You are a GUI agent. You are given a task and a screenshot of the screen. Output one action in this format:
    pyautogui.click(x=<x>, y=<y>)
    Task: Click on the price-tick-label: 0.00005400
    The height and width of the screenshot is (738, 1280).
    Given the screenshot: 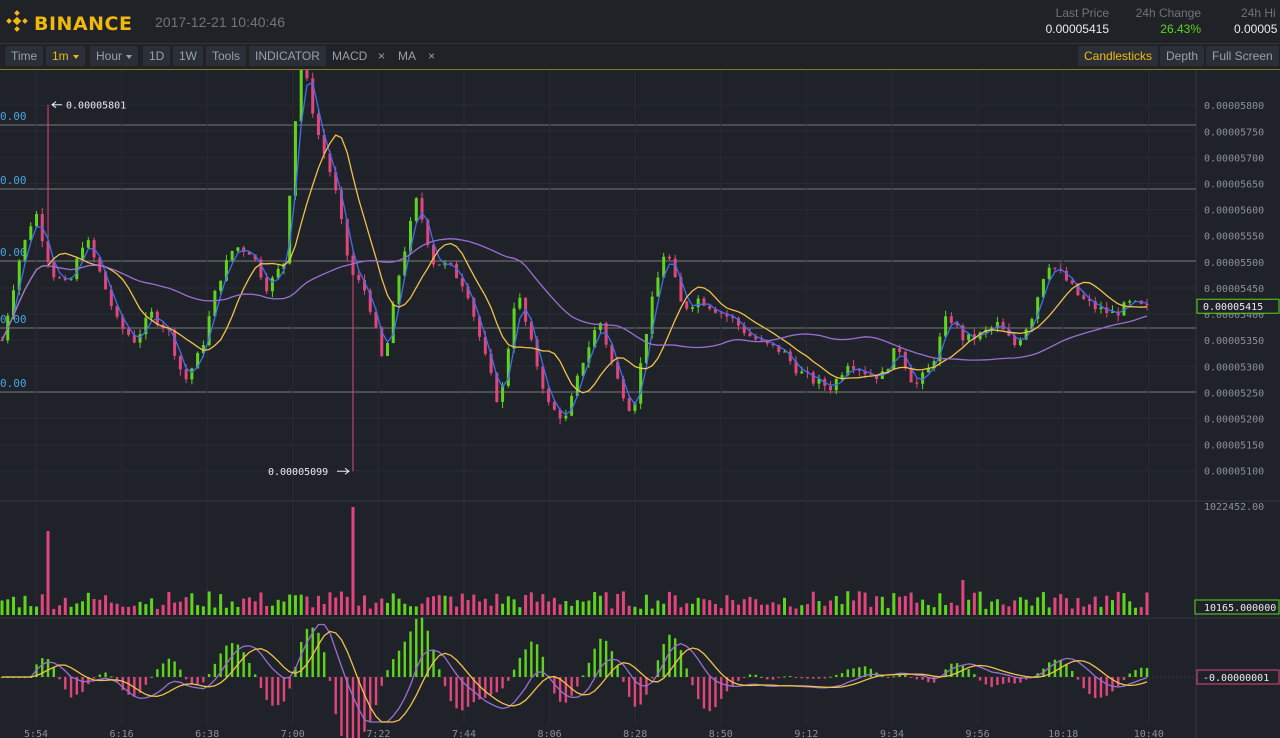 What is the action you would take?
    pyautogui.click(x=1234, y=315)
    